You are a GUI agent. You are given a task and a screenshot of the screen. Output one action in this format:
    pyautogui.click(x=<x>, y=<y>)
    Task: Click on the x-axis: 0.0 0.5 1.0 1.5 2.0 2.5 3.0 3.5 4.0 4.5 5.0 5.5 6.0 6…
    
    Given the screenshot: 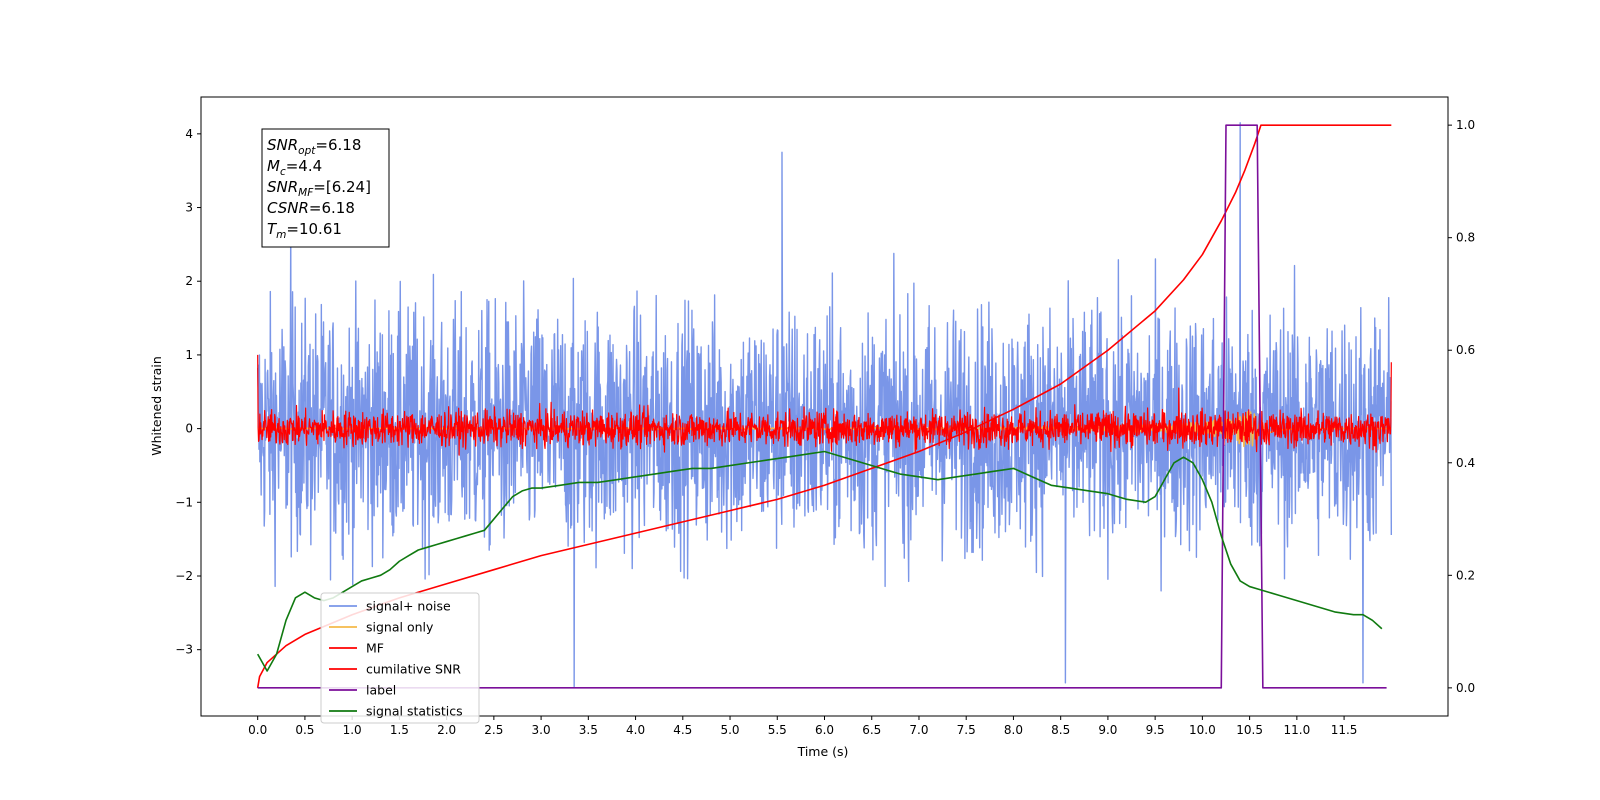 What is the action you would take?
    pyautogui.click(x=802, y=726)
    